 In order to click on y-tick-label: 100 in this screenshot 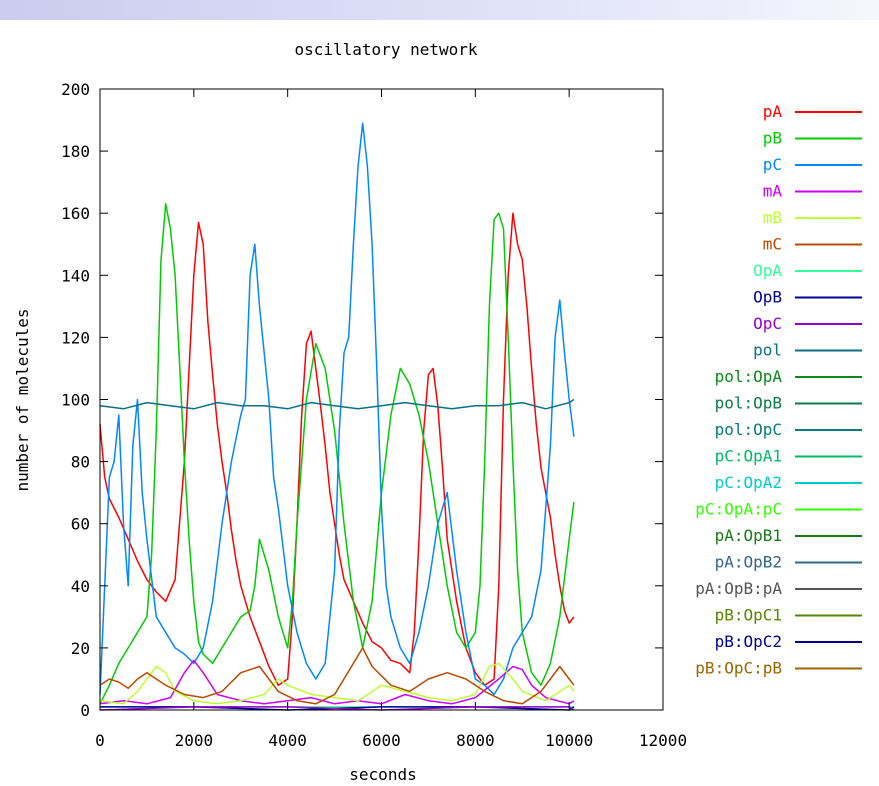, I will do `click(75, 400)`.